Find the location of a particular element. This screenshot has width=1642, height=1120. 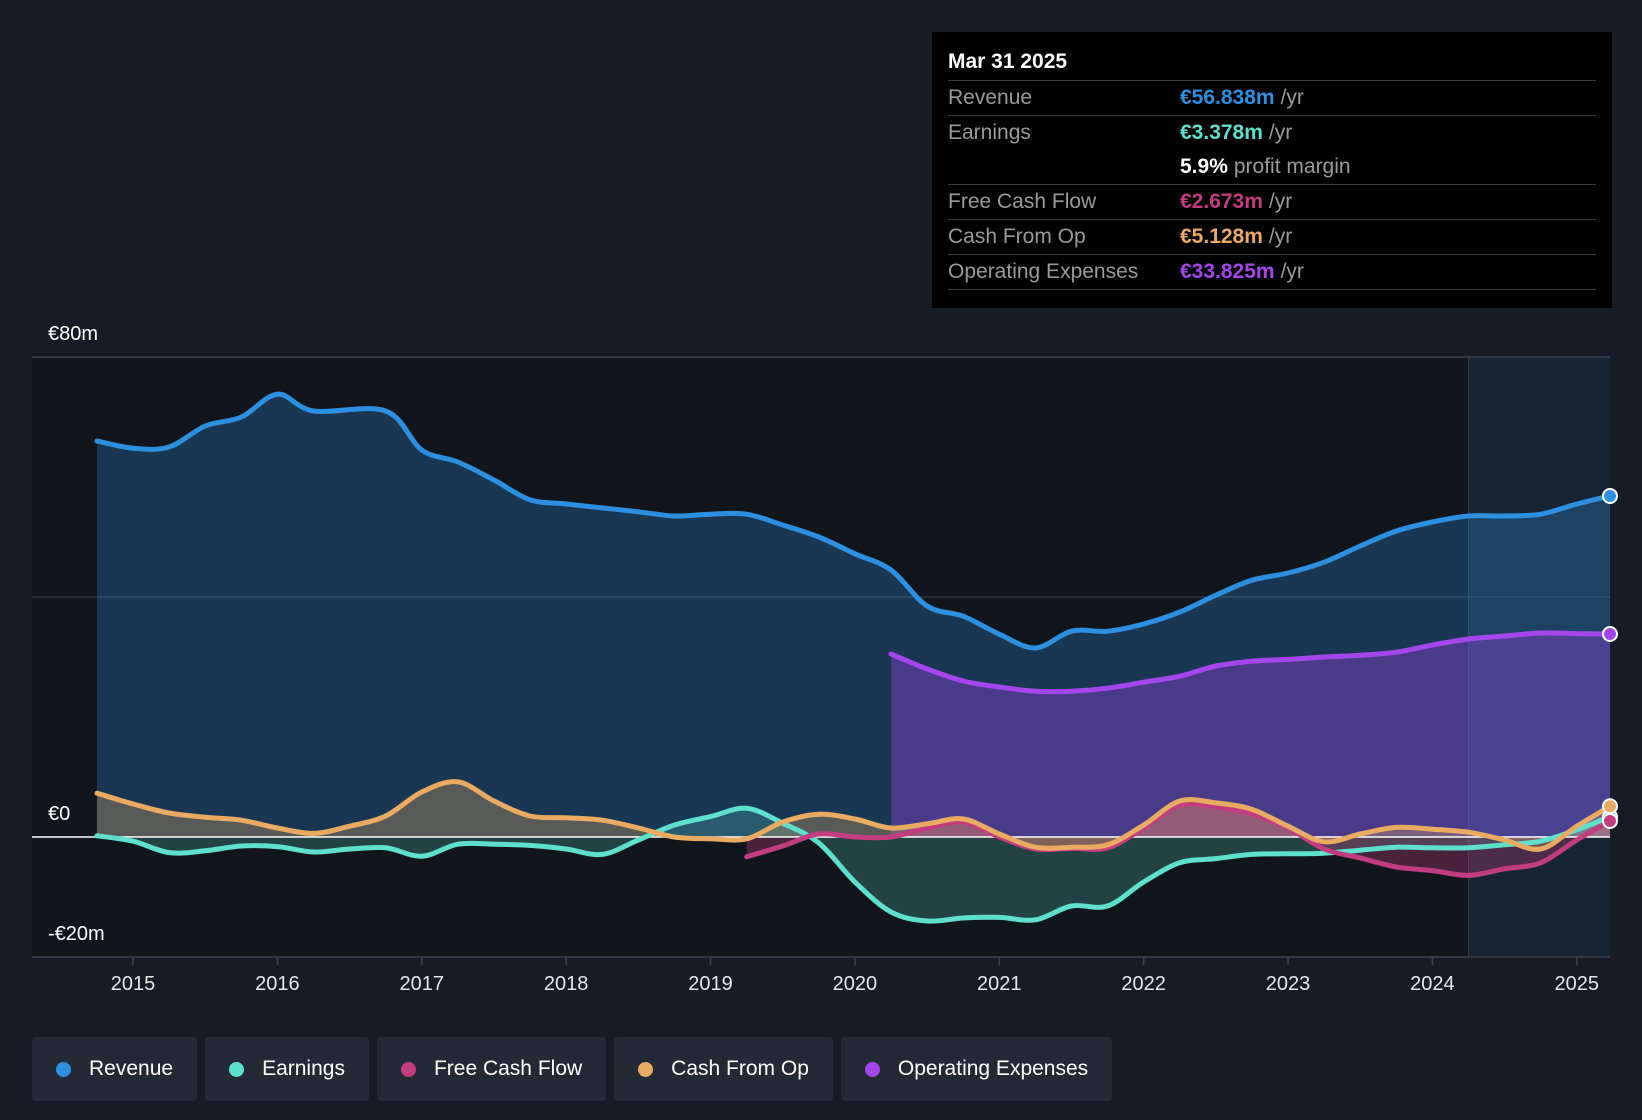

legend-label: Earnings is located at coordinates (303, 1068).